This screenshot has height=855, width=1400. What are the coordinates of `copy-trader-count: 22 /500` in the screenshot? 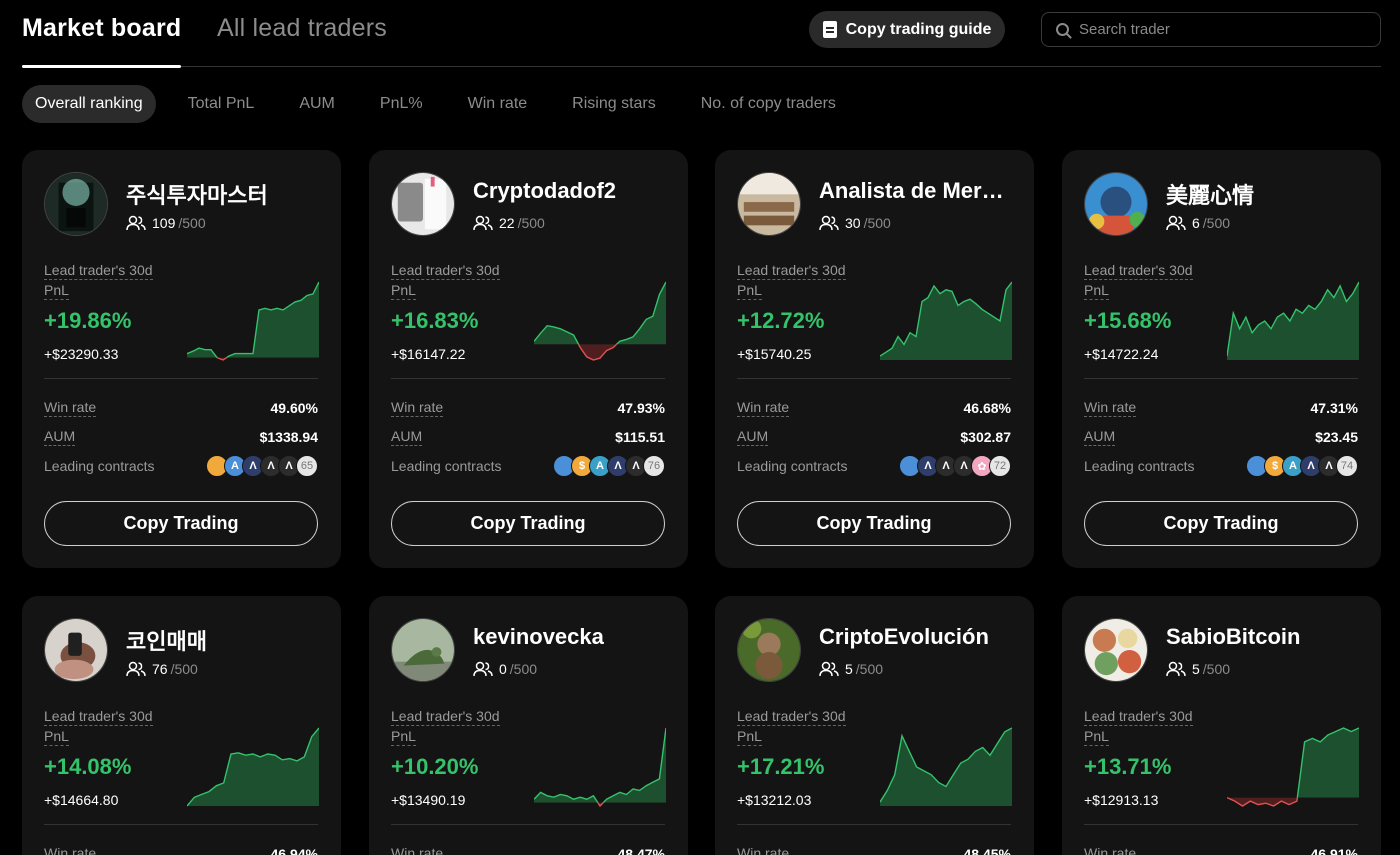 It's located at (509, 223).